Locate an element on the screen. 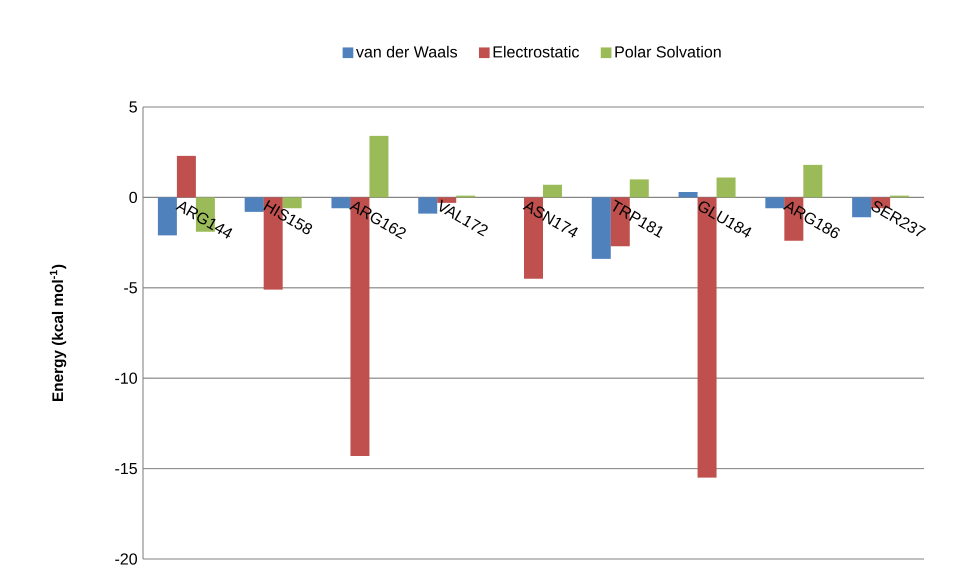 This screenshot has width=956, height=583. y-tick-label: -10 is located at coordinates (126, 378).